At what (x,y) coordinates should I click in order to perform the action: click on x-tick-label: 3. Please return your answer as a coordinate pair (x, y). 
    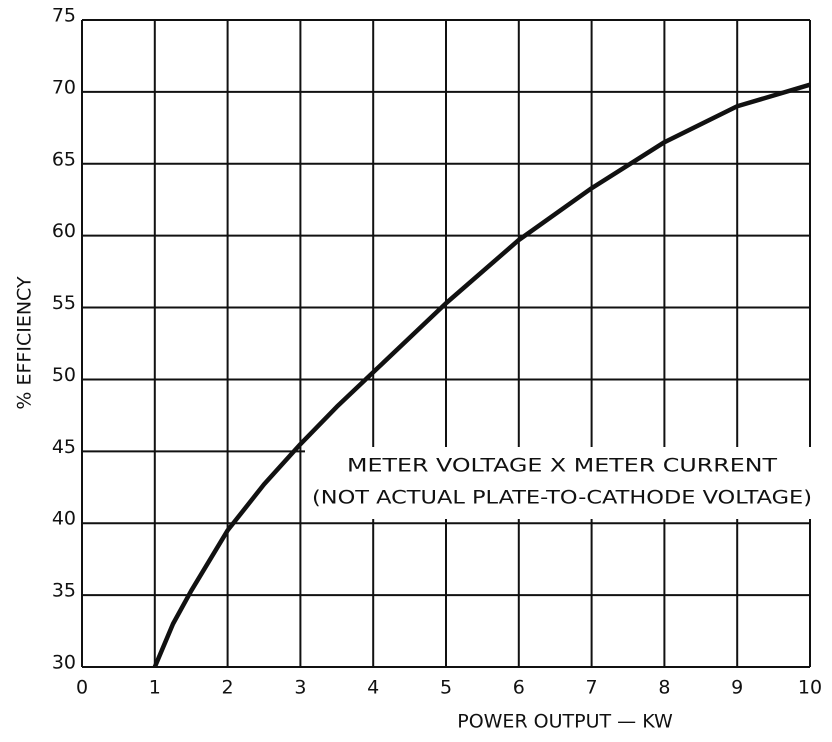
    Looking at the image, I should click on (300, 688).